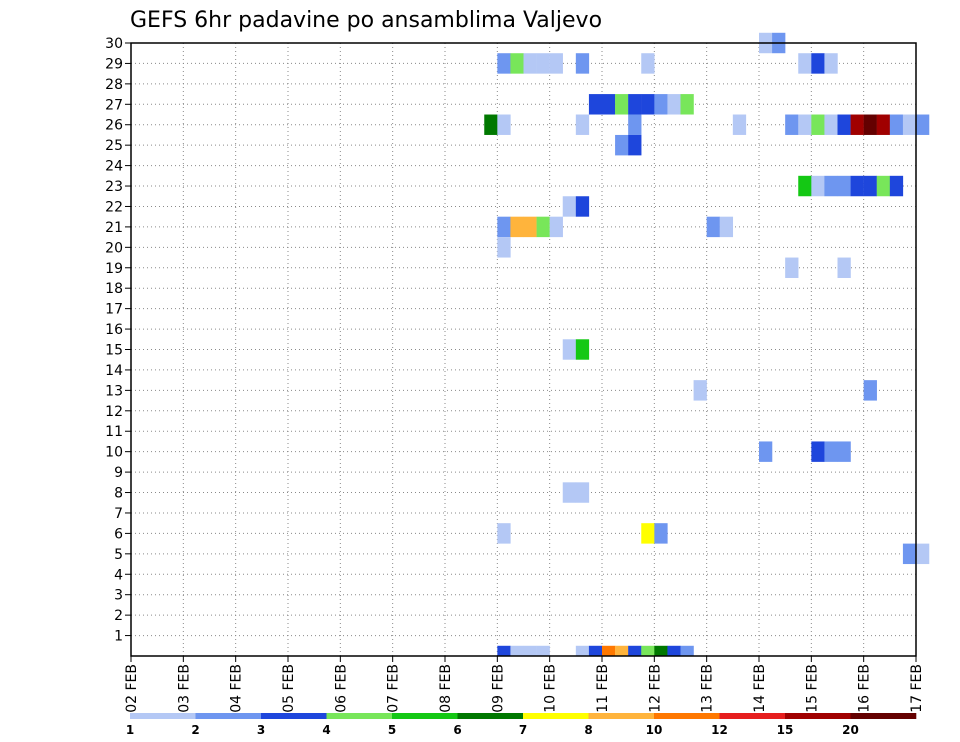 This screenshot has width=960, height=742. I want to click on y-tick-label: 9, so click(118, 473).